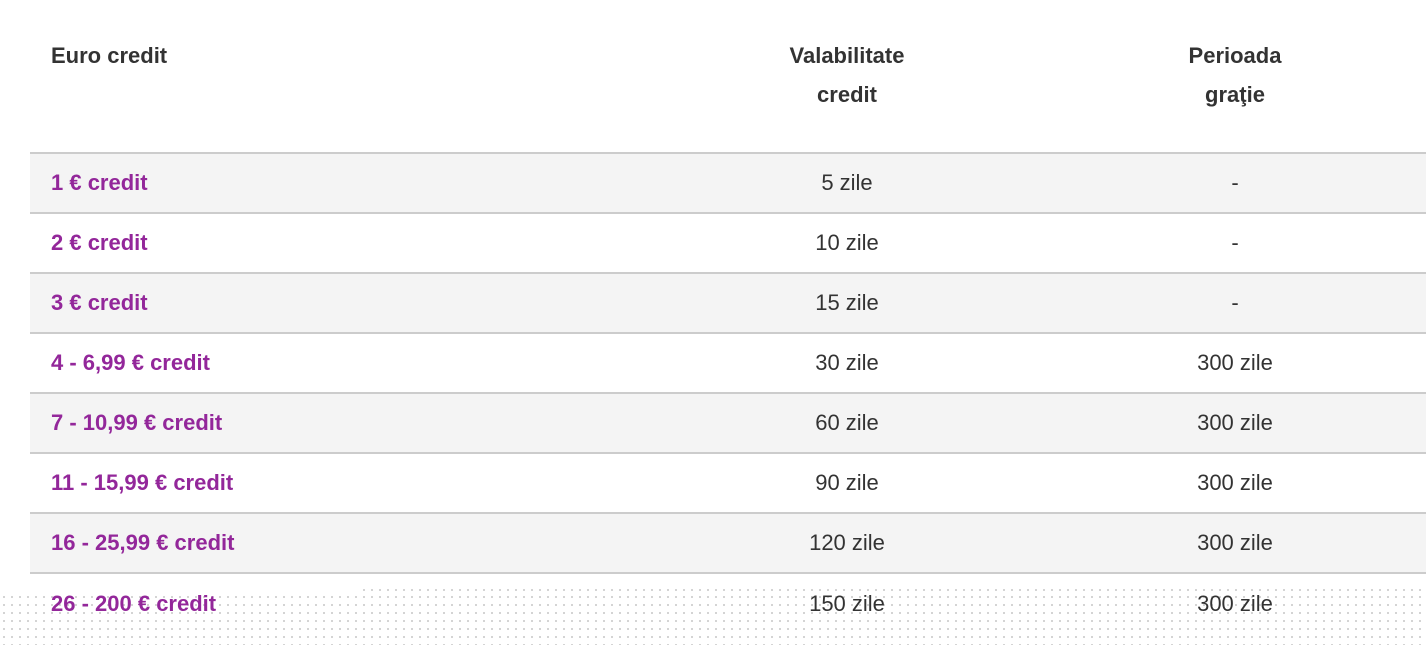 The width and height of the screenshot is (1426, 645). I want to click on header-perioada-gratie: Perioada graţie, so click(1235, 77).